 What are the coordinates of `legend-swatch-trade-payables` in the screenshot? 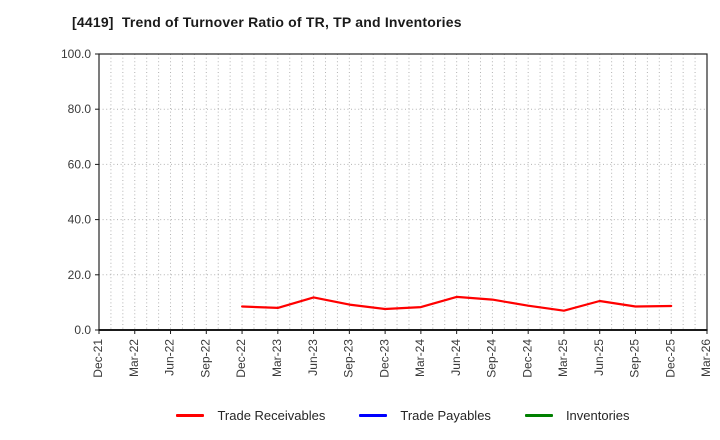 It's located at (373, 415).